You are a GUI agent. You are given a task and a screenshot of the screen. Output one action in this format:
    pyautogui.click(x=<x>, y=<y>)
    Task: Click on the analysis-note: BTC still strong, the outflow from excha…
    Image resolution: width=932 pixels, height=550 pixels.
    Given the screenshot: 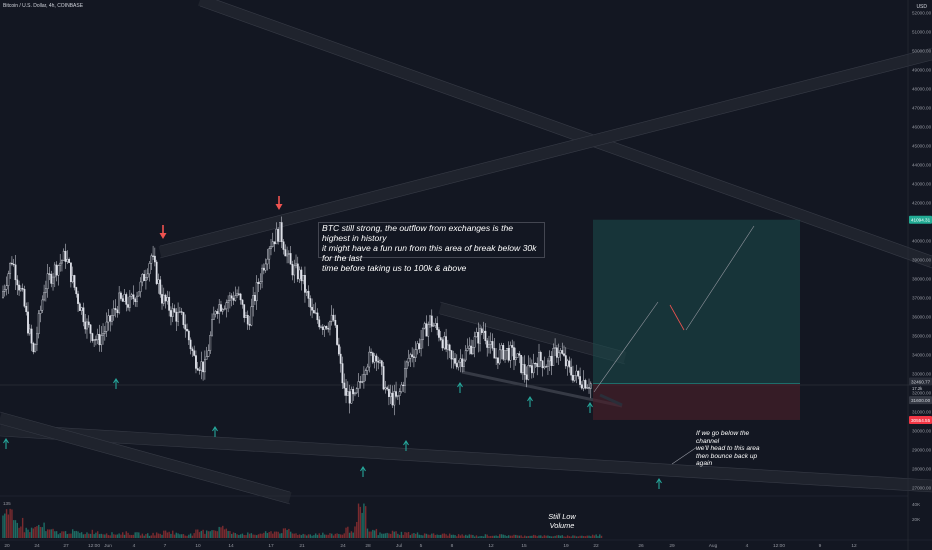 What is the action you would take?
    pyautogui.click(x=431, y=247)
    